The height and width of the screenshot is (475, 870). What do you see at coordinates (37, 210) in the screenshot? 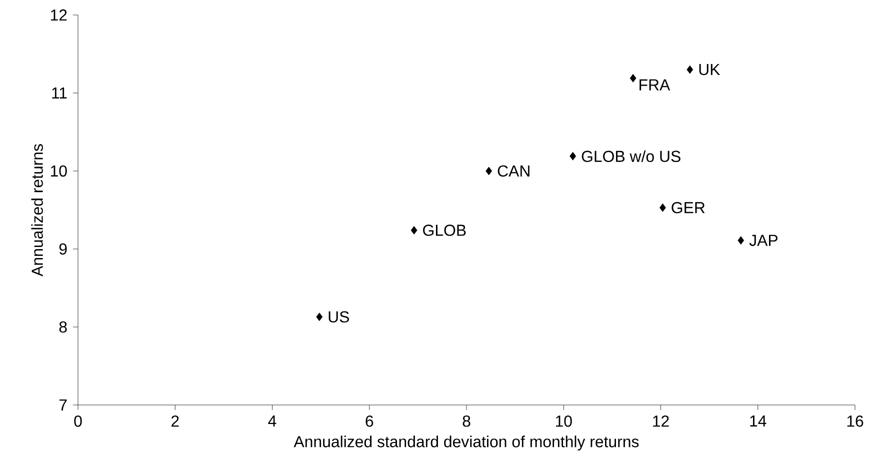
I see `y-axis-title: Annualized returns` at bounding box center [37, 210].